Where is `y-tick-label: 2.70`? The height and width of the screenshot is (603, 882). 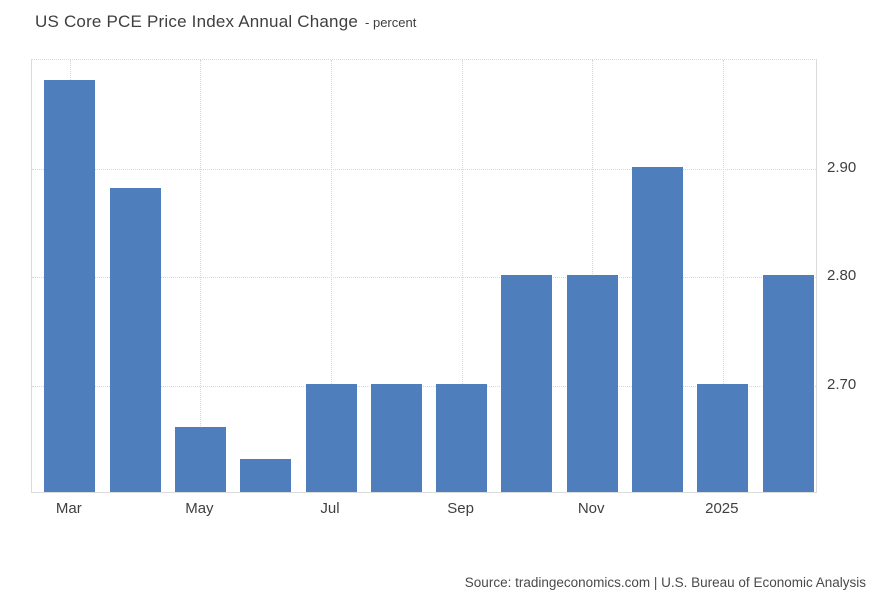
y-tick-label: 2.70 is located at coordinates (842, 384).